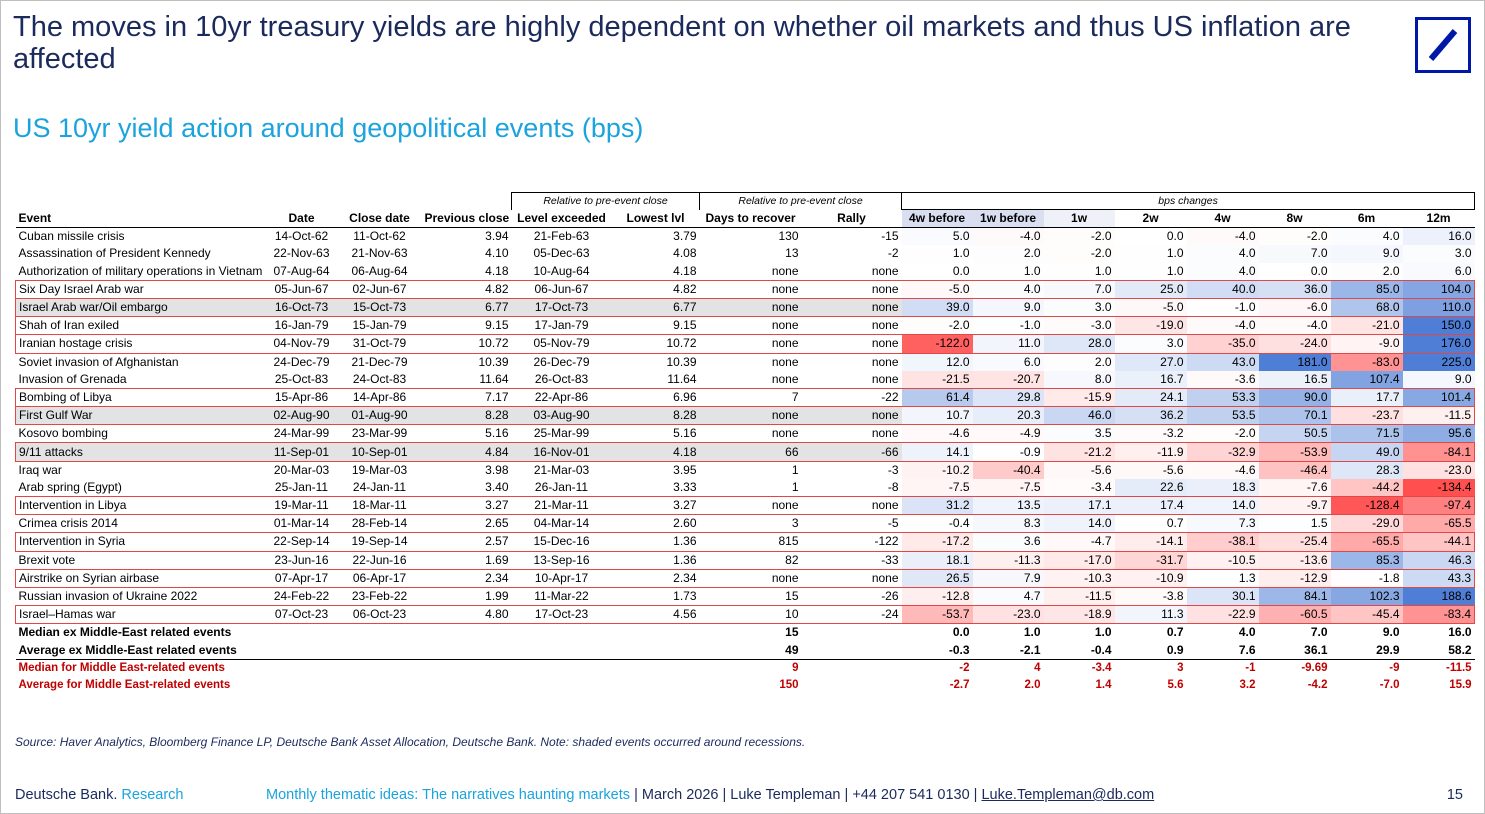 Image resolution: width=1485 pixels, height=814 pixels. I want to click on days-to-recover-cell: 130, so click(788, 236).